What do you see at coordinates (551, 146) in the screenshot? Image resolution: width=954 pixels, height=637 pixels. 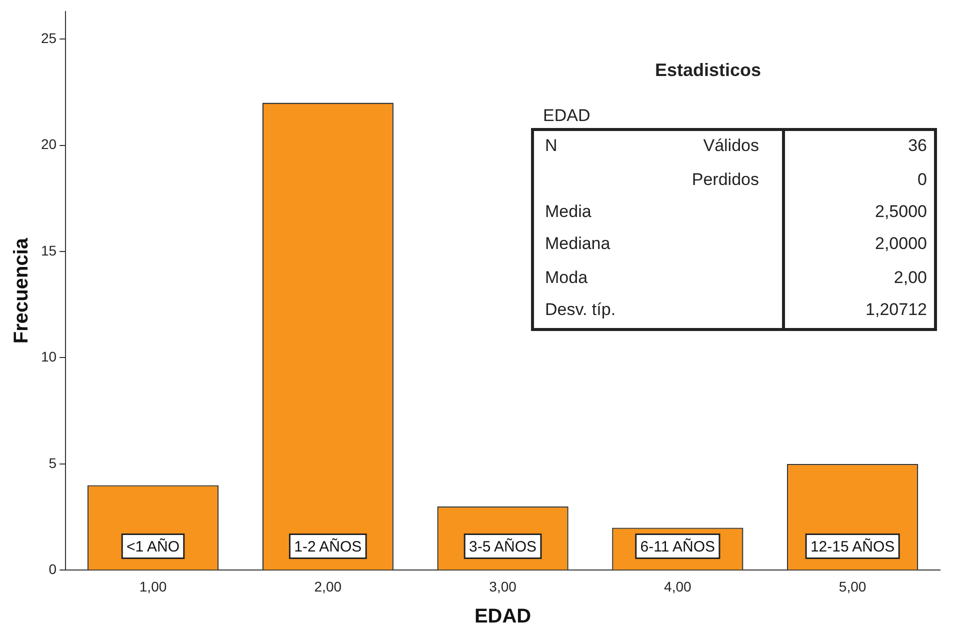 I see `annotation: N` at bounding box center [551, 146].